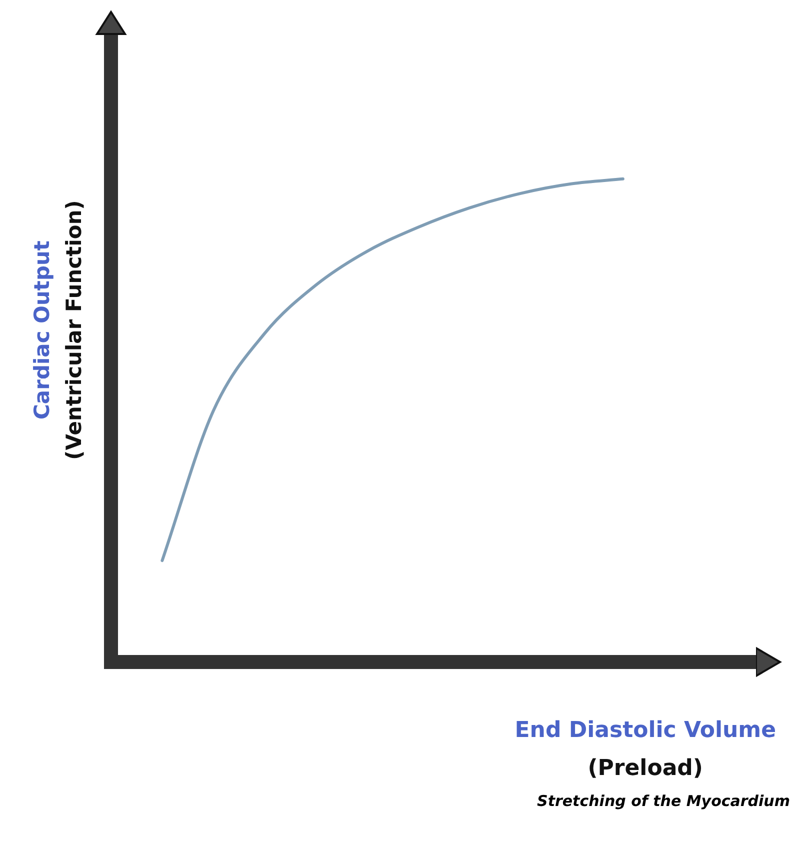  Describe the element at coordinates (58, 330) in the screenshot. I see `y-axis-title: Cardiac Output (Ventricular Function)` at that location.